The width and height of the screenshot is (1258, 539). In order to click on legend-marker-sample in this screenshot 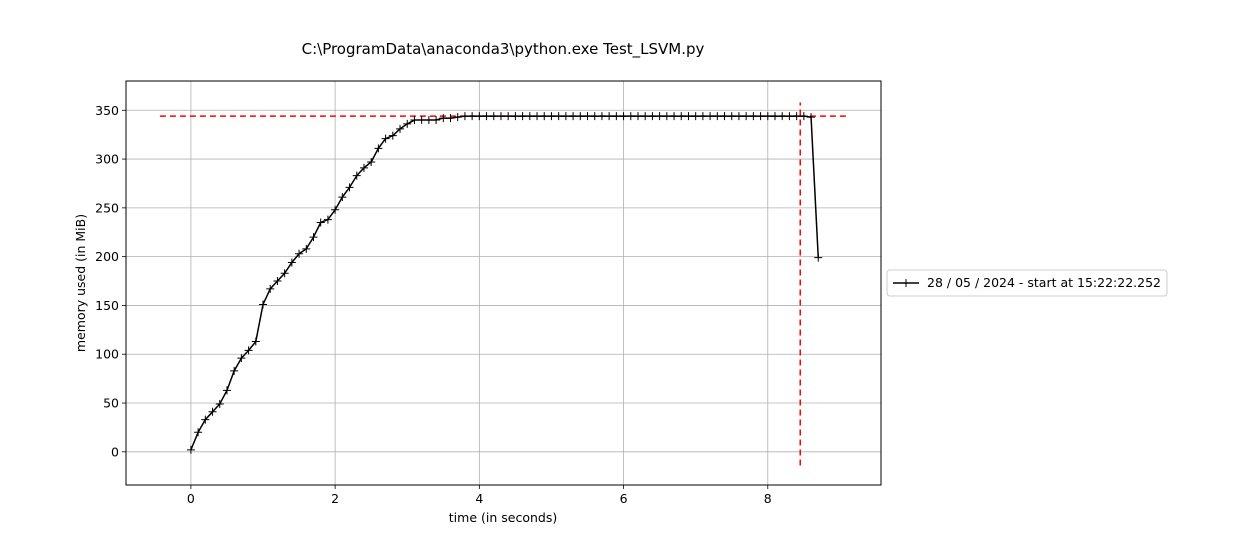, I will do `click(906, 283)`.